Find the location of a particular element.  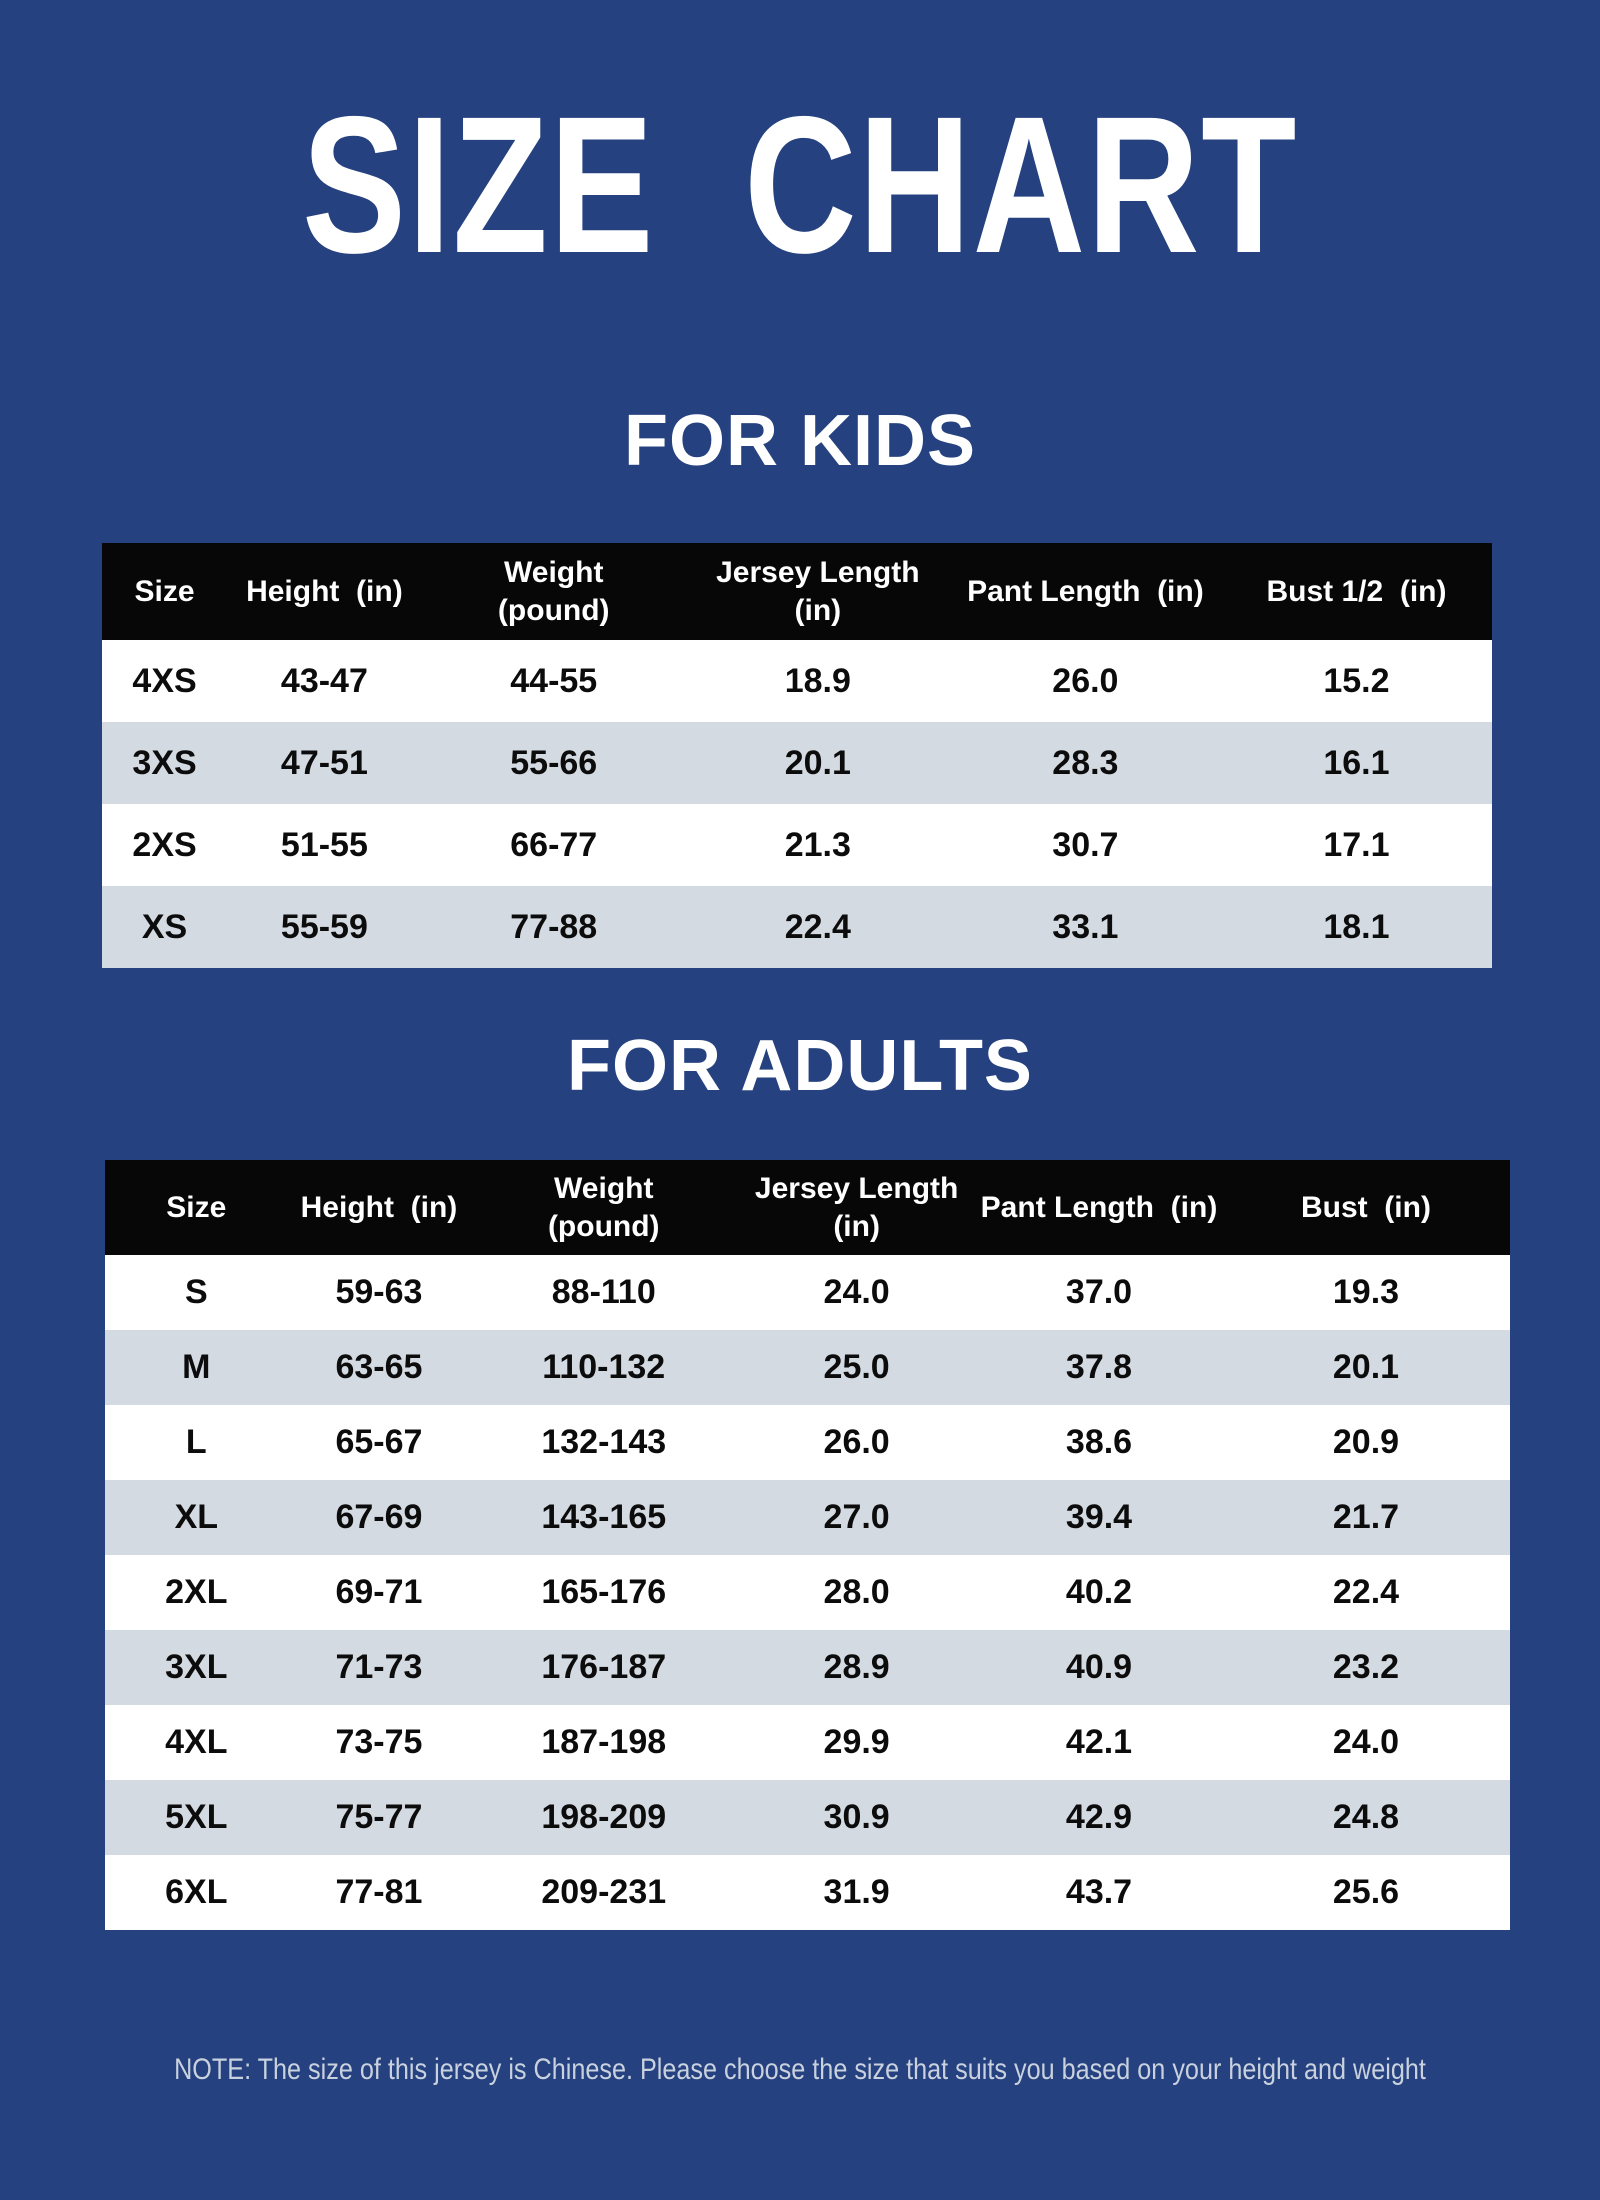

table-cell: 28.3 is located at coordinates (1085, 763).